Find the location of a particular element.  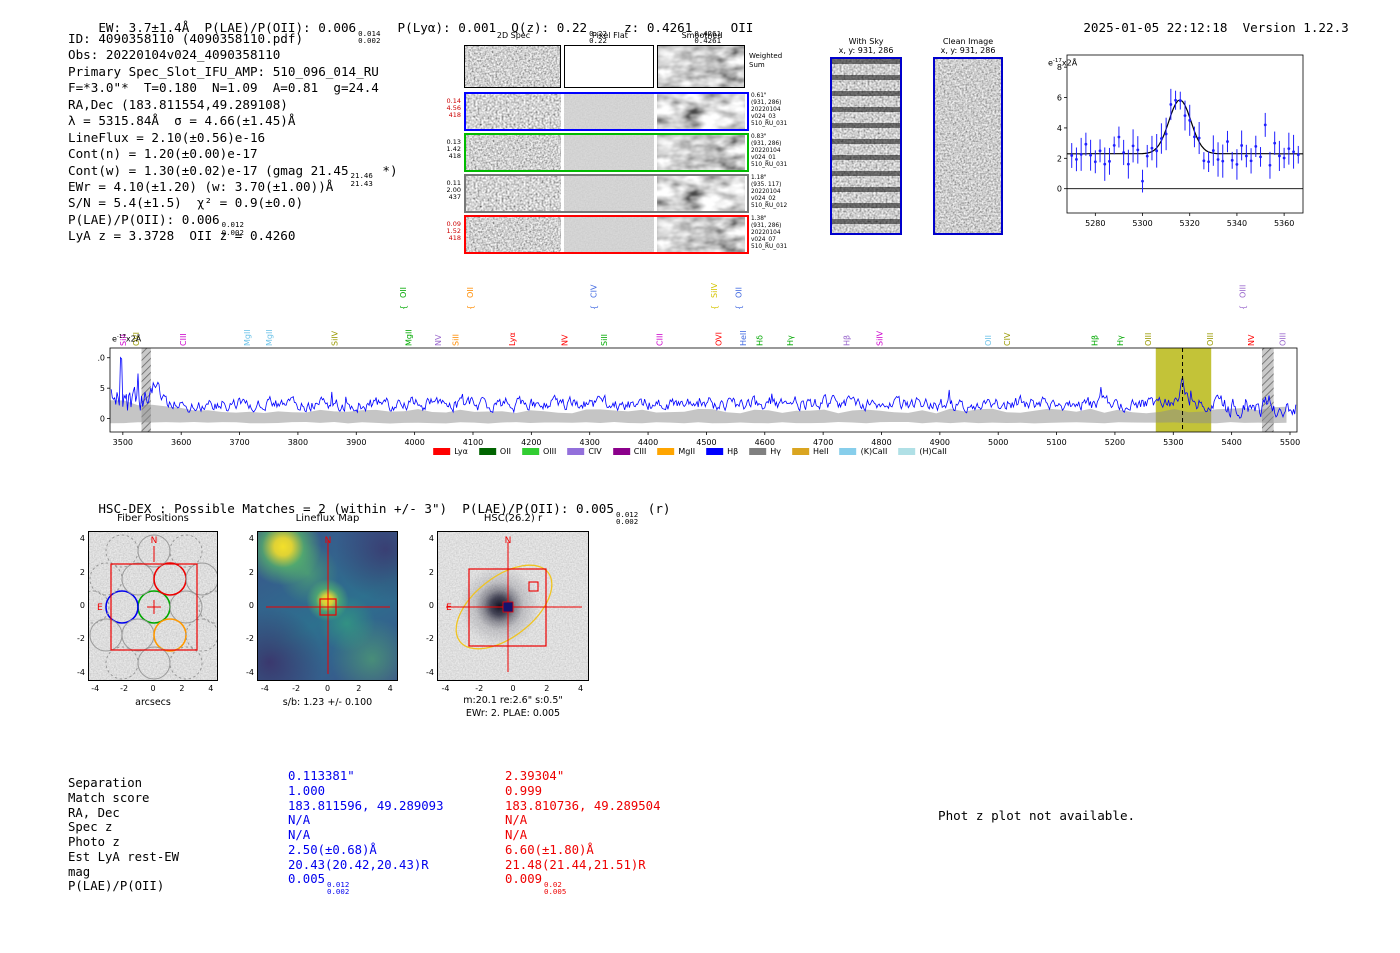

east-label: E is located at coordinates (100, 608).